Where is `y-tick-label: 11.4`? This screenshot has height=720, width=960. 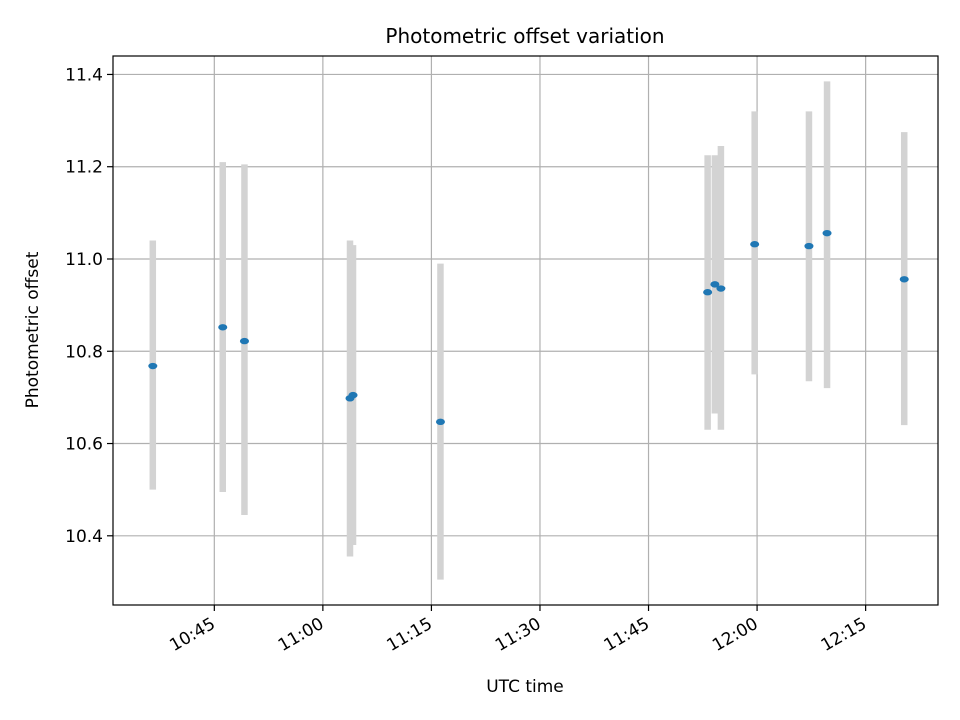 y-tick-label: 11.4 is located at coordinates (84, 75).